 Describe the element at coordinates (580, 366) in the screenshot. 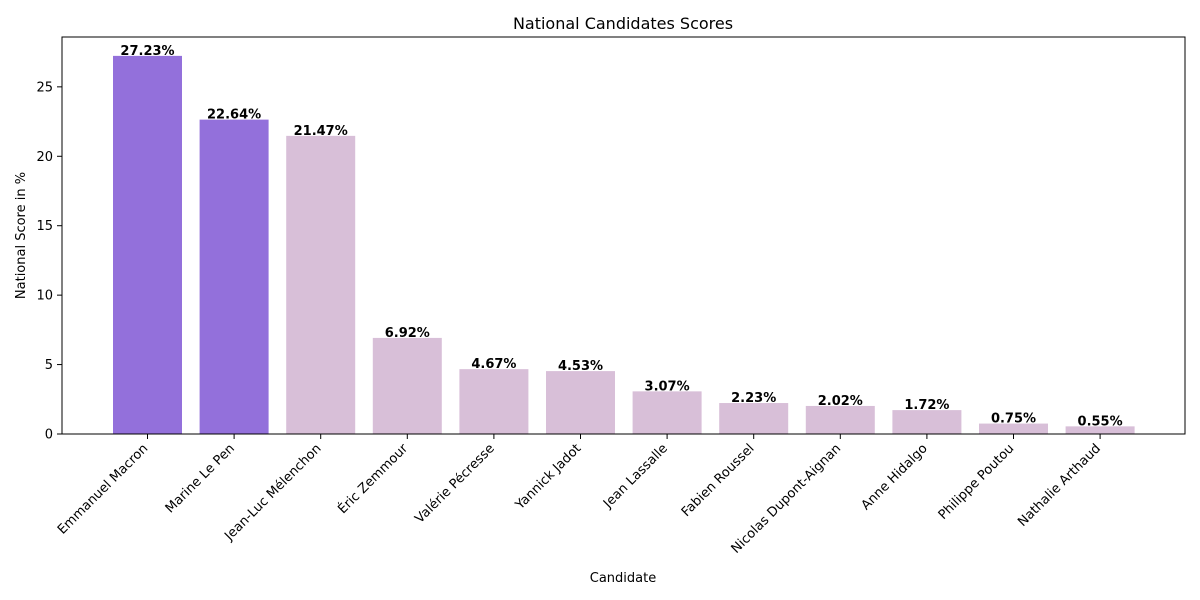

I see `value-label-yannick-jadot: 4.53%` at that location.